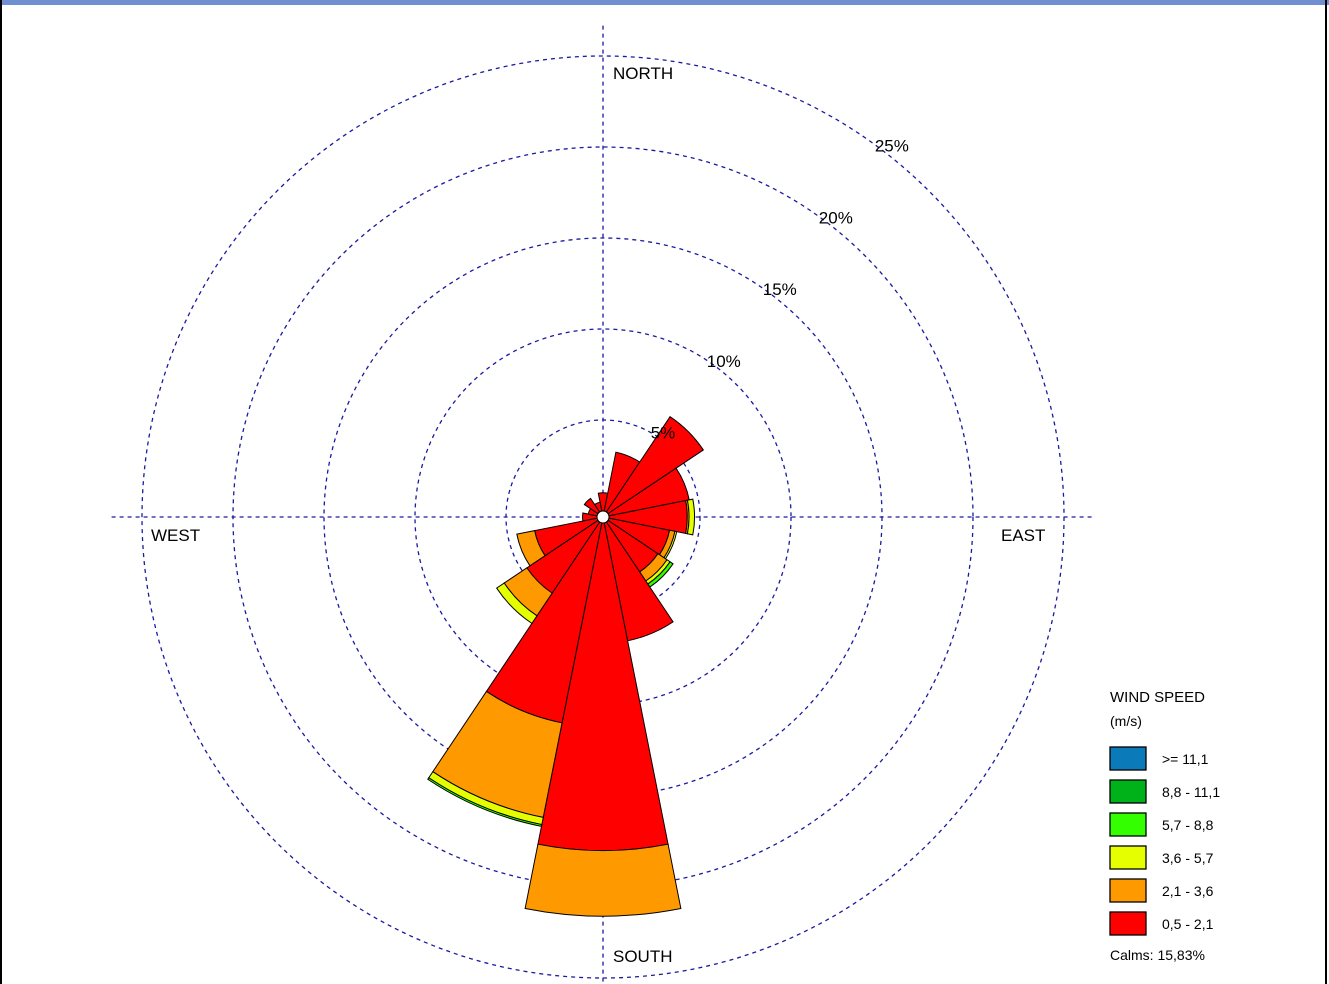 The height and width of the screenshot is (984, 1329). I want to click on legend-label-0: >= 11,1, so click(1185, 759).